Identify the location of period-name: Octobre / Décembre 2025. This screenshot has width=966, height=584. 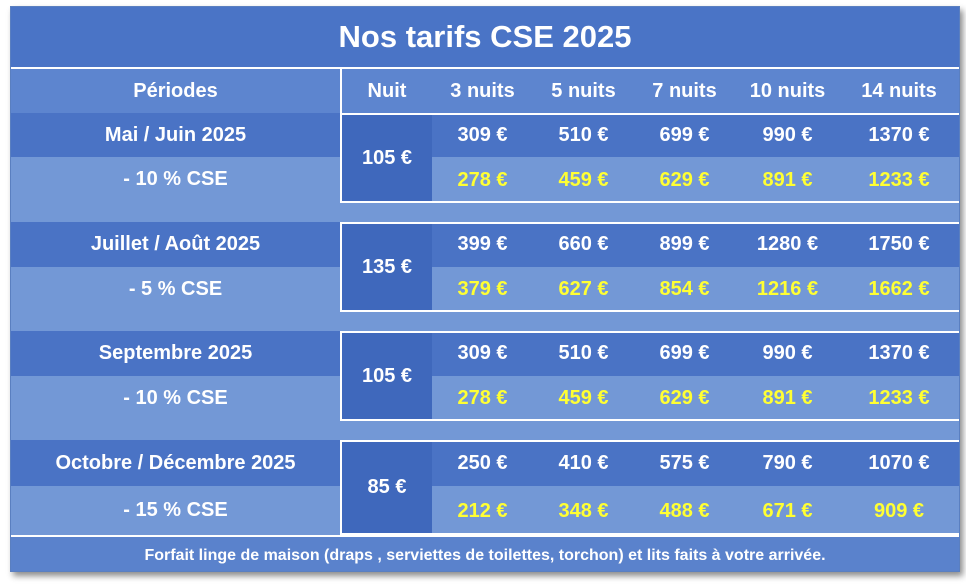
(175, 462).